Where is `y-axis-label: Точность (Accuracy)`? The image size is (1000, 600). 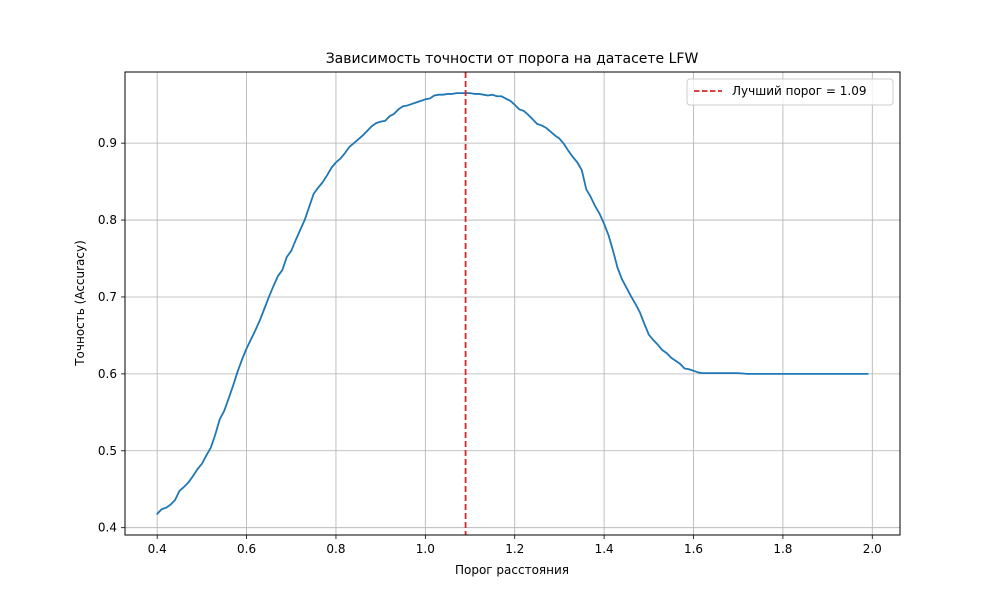
y-axis-label: Точность (Accuracy) is located at coordinates (80, 303).